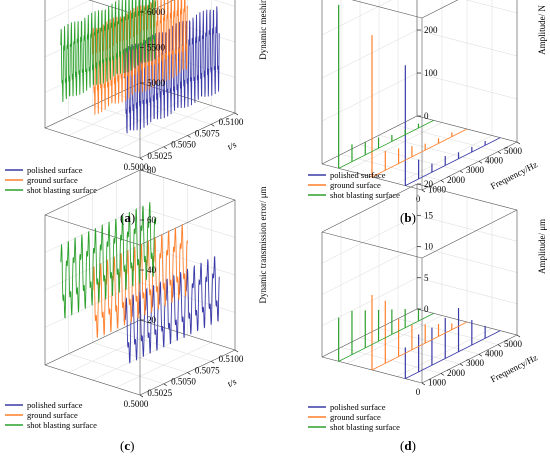 This screenshot has height=465, width=550. What do you see at coordinates (156, 12) in the screenshot?
I see `z-tick-label: 6000` at bounding box center [156, 12].